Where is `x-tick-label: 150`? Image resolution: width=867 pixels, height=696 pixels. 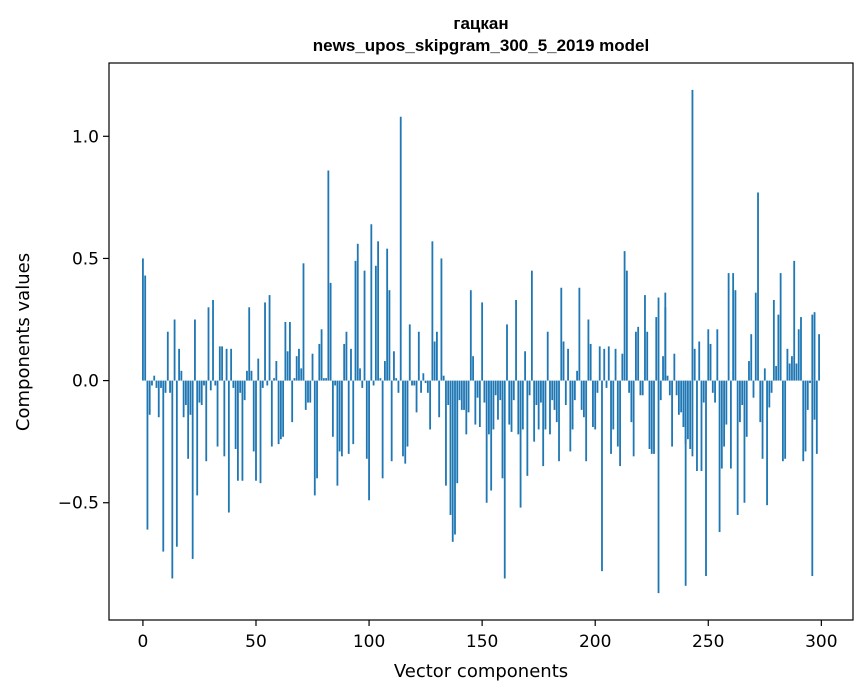 x-tick-label: 150 is located at coordinates (482, 642).